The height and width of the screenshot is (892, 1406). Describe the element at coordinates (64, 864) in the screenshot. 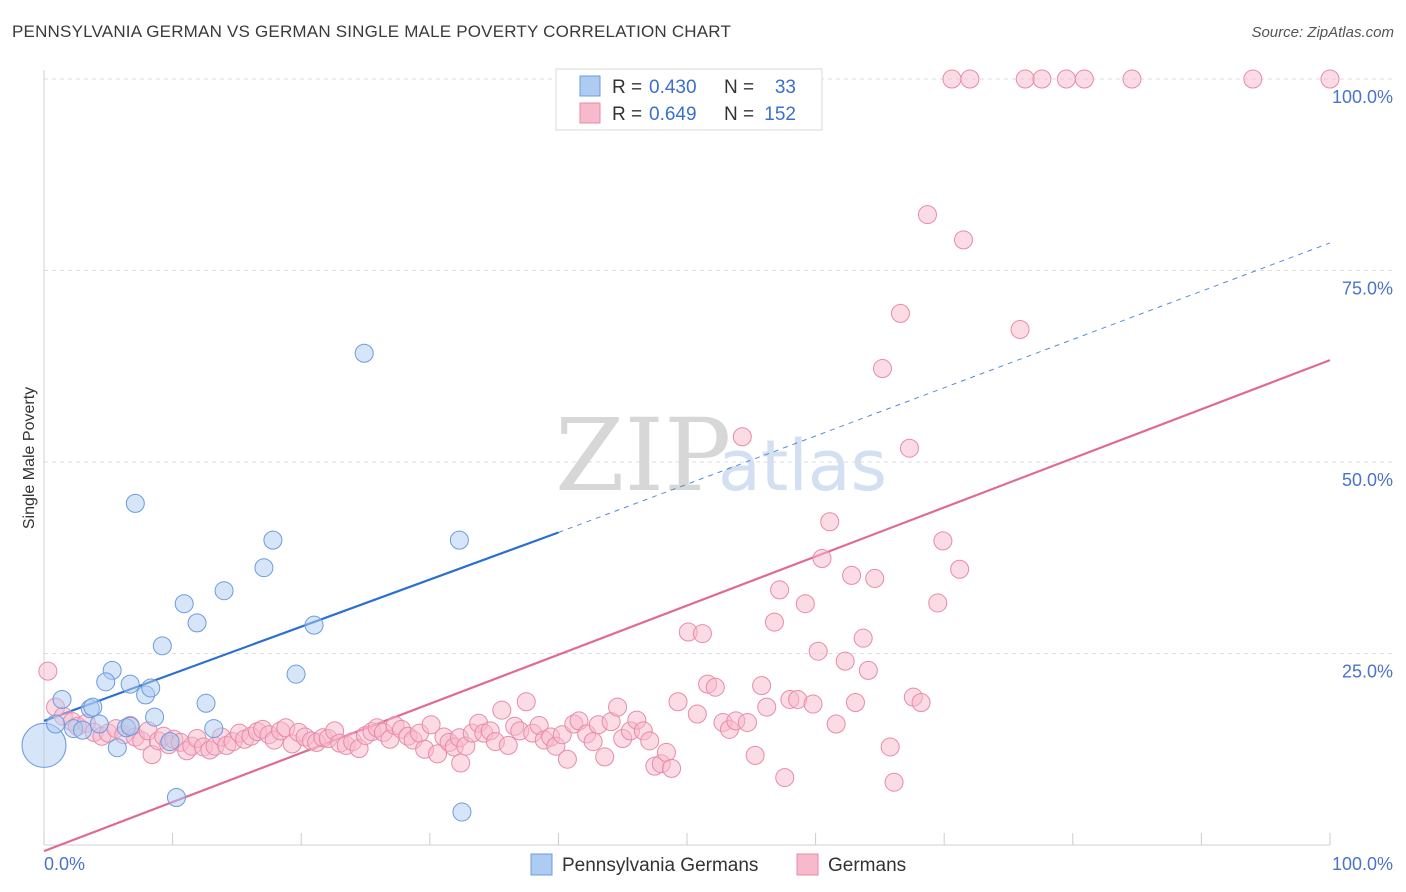

I see `x-tick-label-min: 0.0%` at that location.